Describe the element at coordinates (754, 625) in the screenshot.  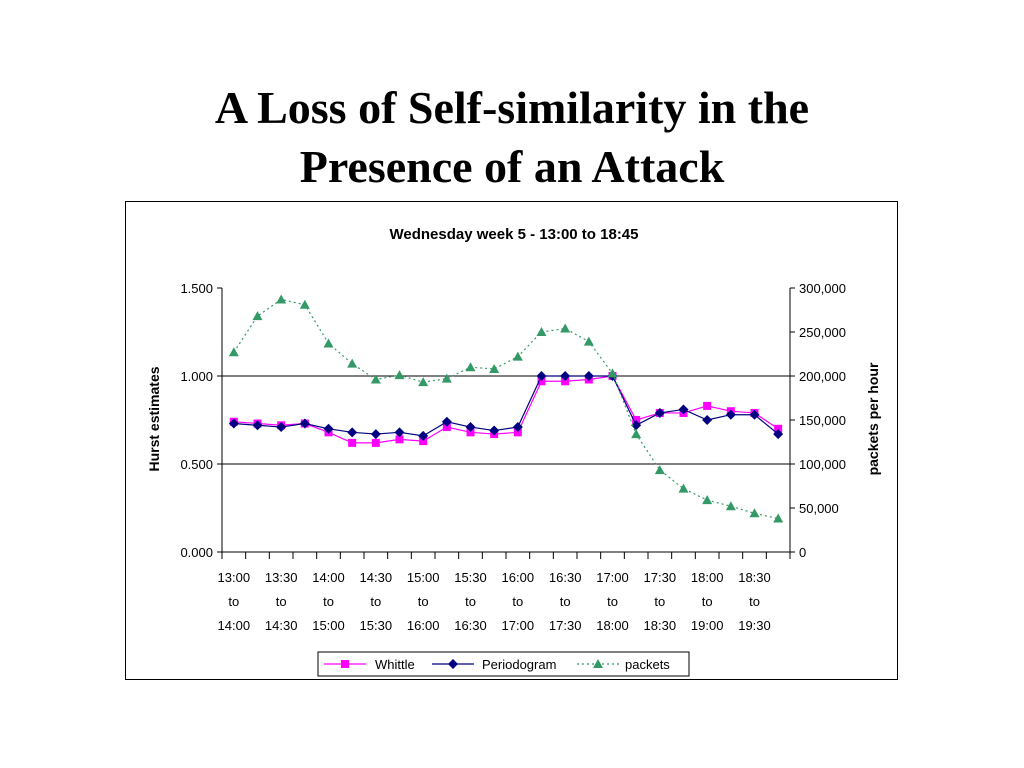
I see `x-tick-label: 19:30` at that location.